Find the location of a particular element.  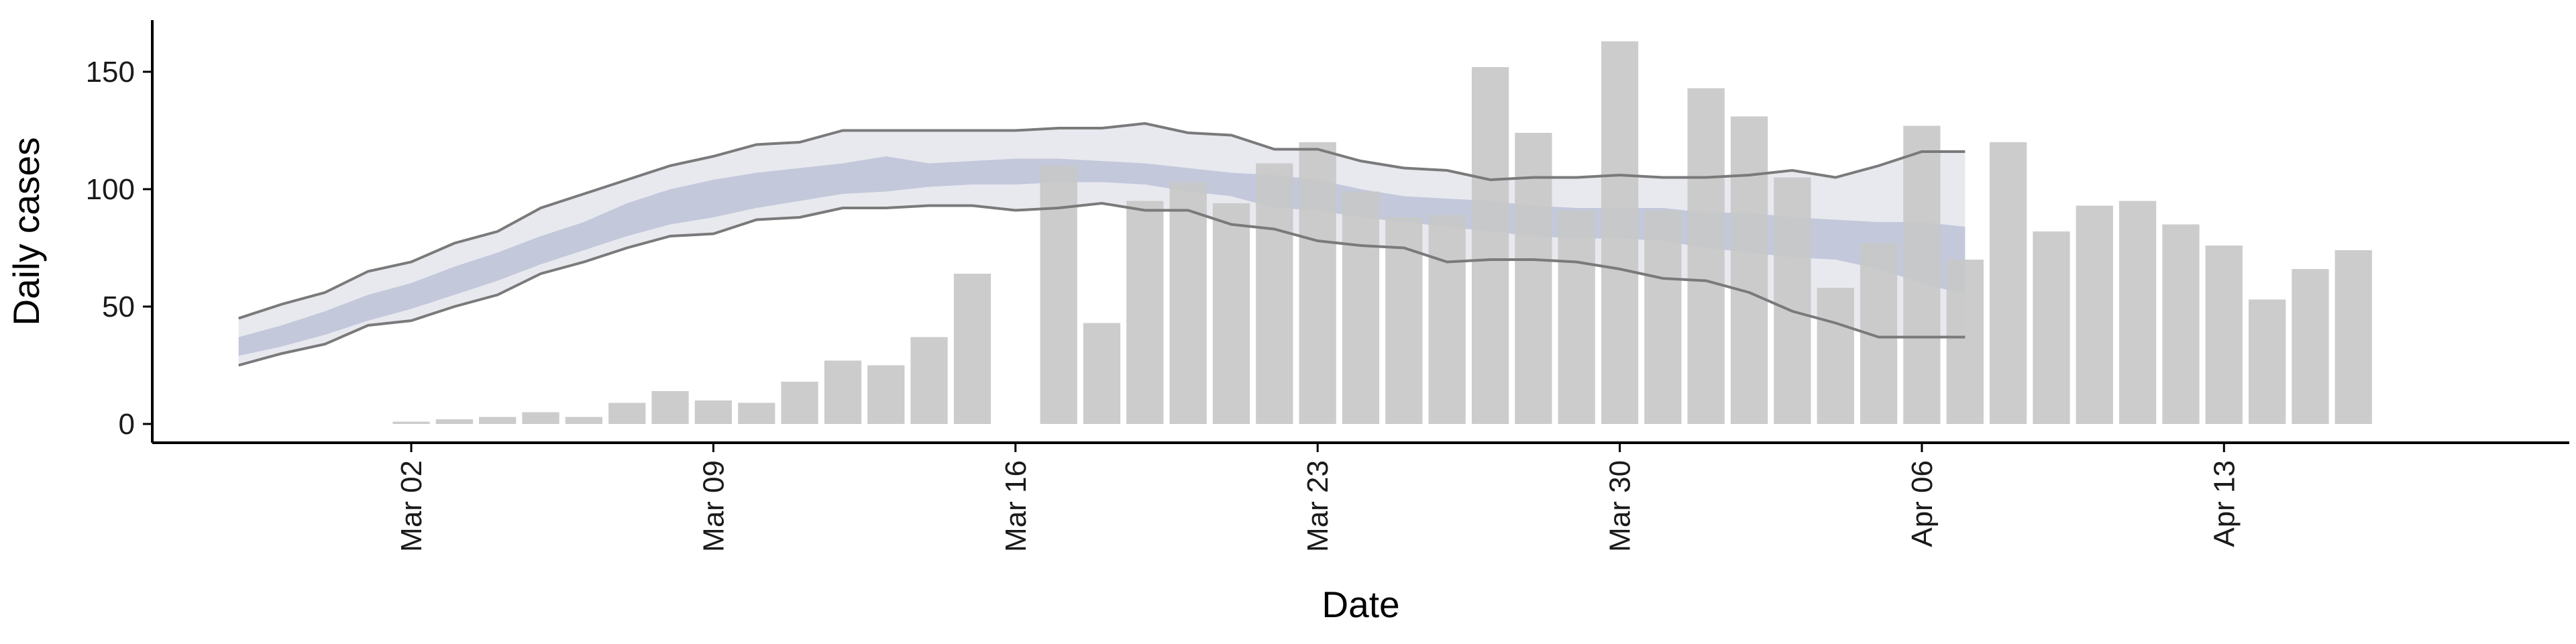

x-tick-label: Mar 30 is located at coordinates (1620, 506).